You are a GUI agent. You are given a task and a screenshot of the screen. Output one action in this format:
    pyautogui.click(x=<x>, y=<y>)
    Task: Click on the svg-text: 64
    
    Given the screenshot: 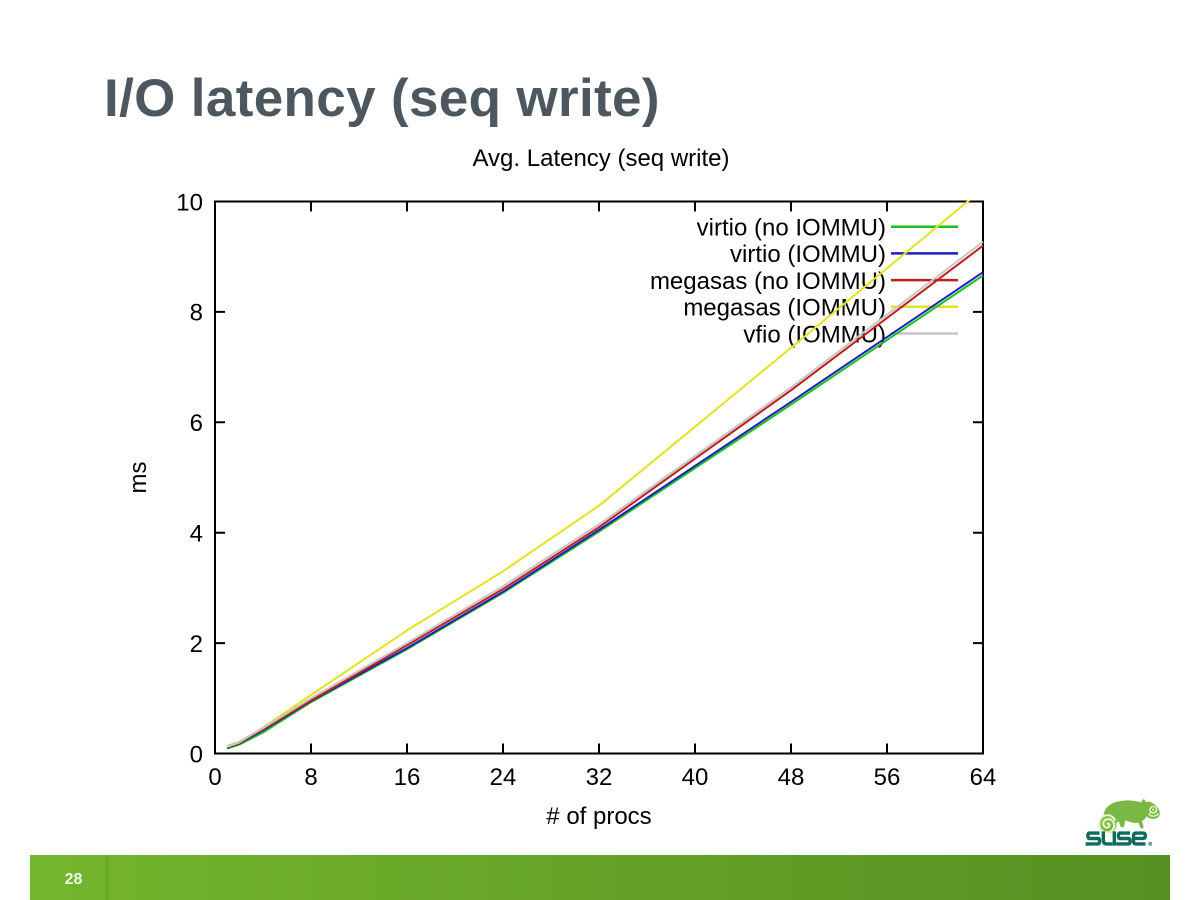 What is the action you would take?
    pyautogui.click(x=983, y=777)
    